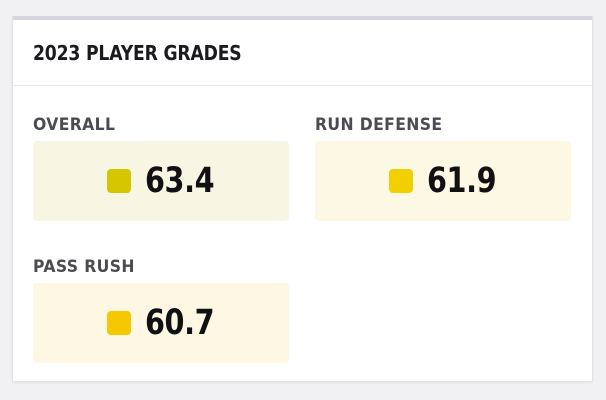  Describe the element at coordinates (84, 267) in the screenshot. I see `grade-label: PASS RUSH` at that location.